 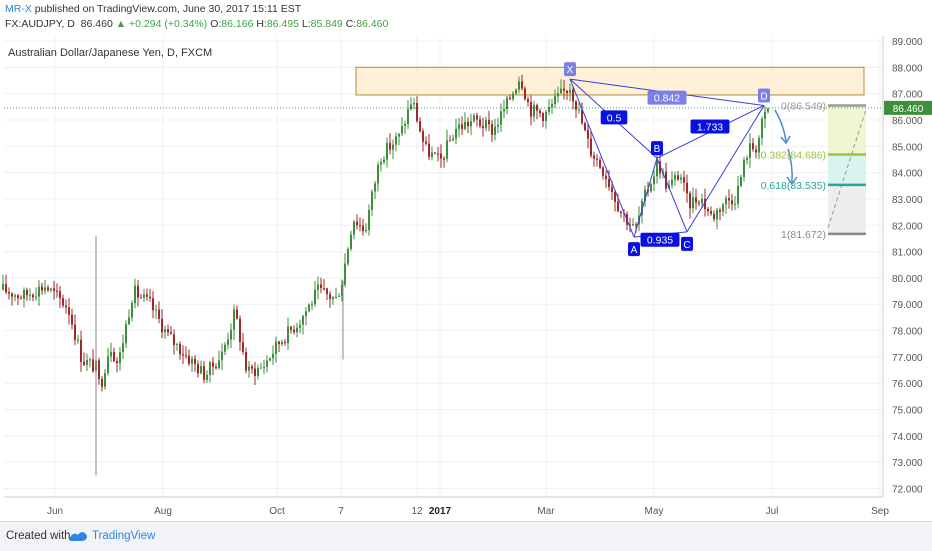 What do you see at coordinates (417, 511) in the screenshot?
I see `x-tick-label: 12` at bounding box center [417, 511].